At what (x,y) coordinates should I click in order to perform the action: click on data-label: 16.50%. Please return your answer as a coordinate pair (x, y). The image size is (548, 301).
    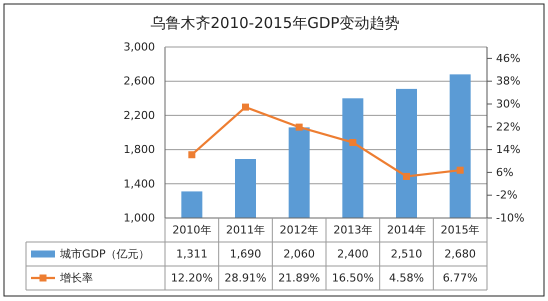
    Looking at the image, I should click on (353, 278).